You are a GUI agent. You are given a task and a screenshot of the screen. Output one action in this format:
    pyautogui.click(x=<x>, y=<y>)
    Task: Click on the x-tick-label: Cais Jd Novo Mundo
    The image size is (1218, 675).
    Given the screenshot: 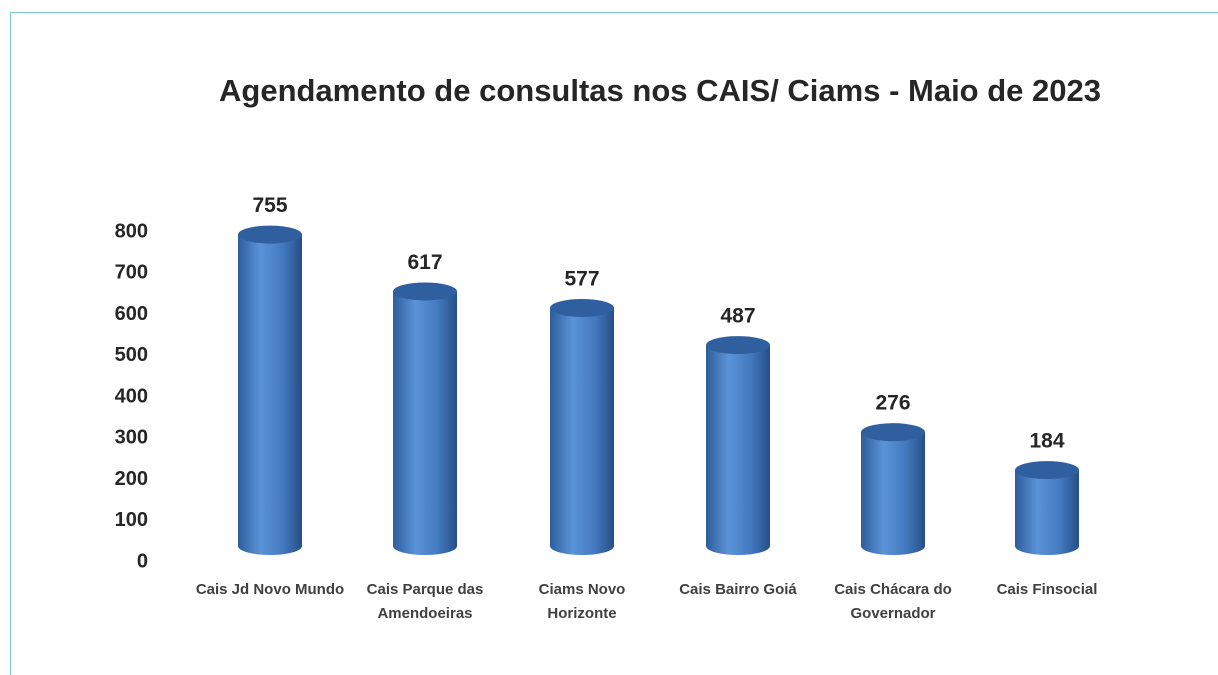 What is the action you would take?
    pyautogui.click(x=270, y=589)
    